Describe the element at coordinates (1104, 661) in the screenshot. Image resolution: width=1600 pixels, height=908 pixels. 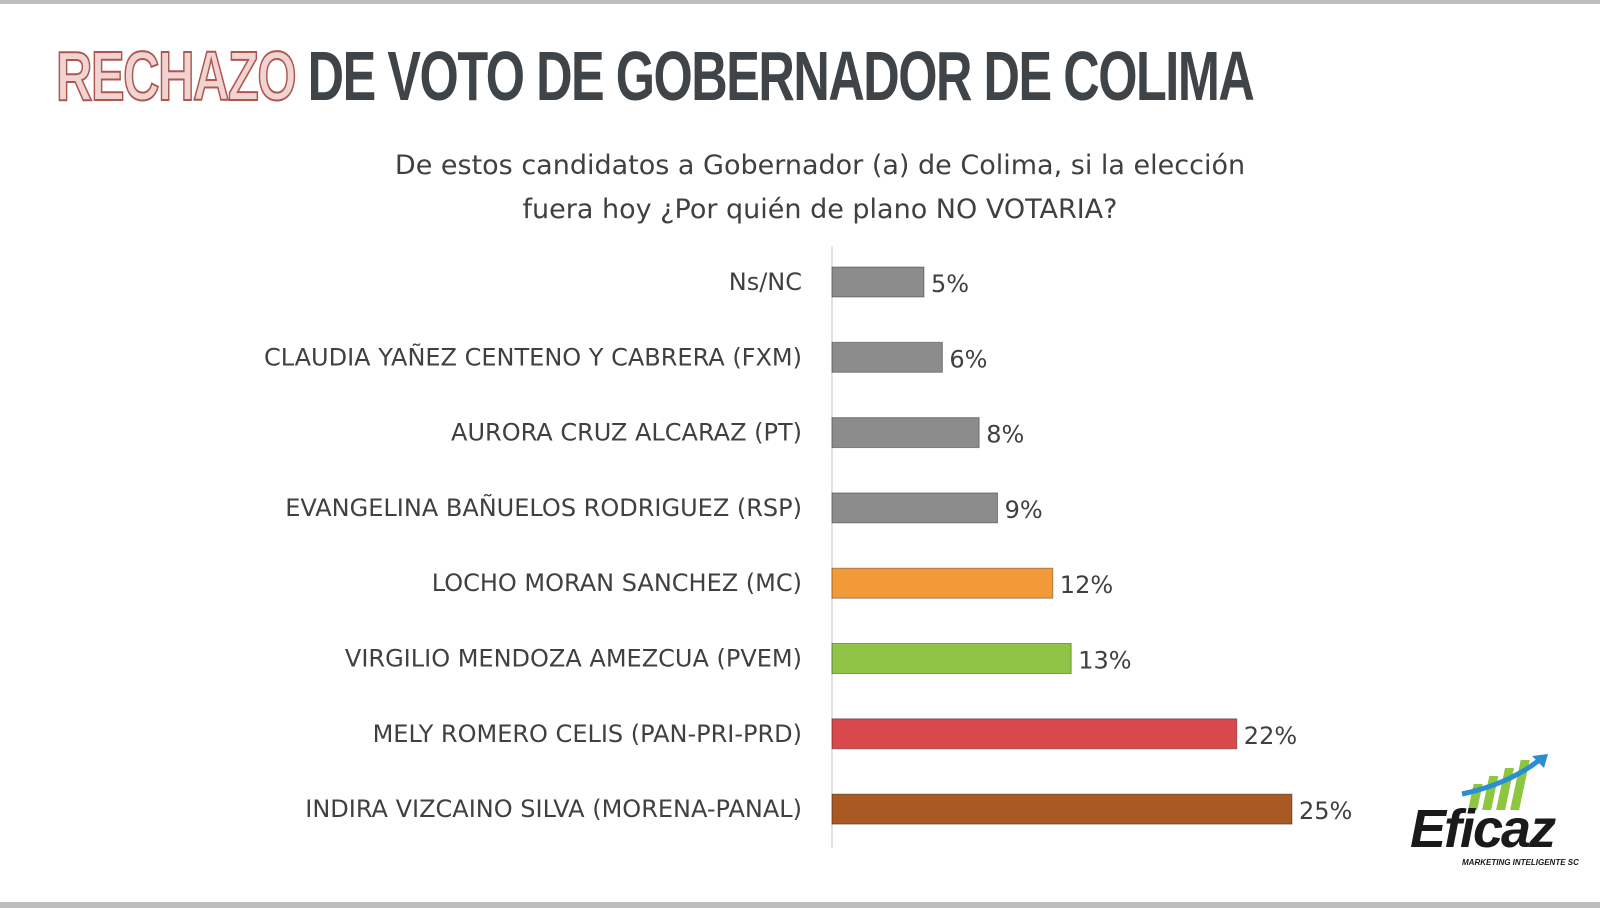
I see `value-label: 13%` at that location.